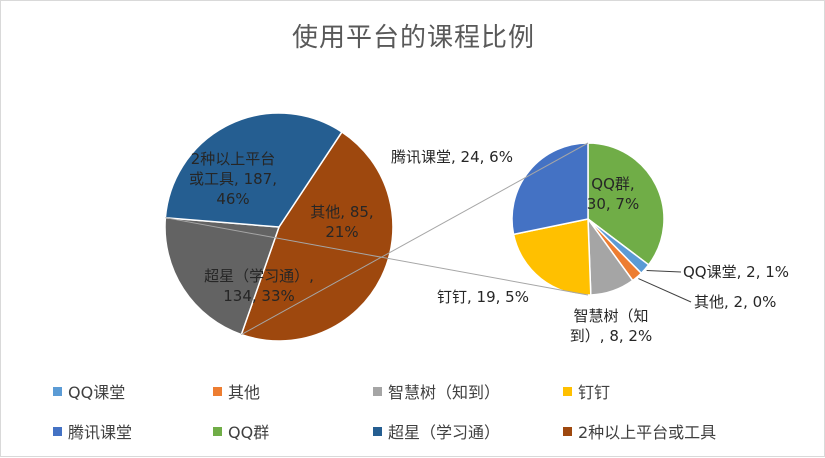  What do you see at coordinates (293, 391) in the screenshot?
I see `legend-item: 其他` at bounding box center [293, 391].